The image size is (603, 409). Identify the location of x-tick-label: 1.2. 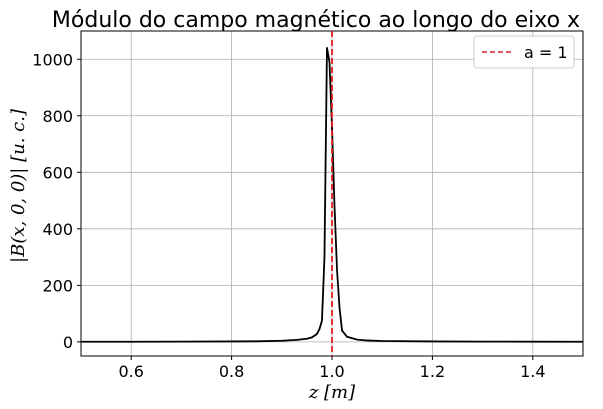
(432, 371).